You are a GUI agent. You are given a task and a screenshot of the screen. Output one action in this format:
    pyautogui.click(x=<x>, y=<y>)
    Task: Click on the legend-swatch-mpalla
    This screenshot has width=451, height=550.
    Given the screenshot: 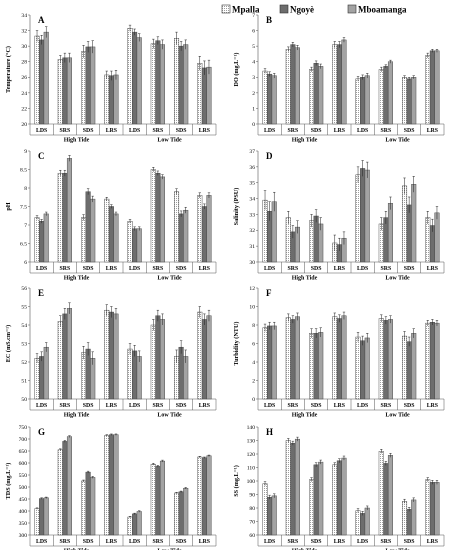 What is the action you would take?
    pyautogui.click(x=226, y=9)
    